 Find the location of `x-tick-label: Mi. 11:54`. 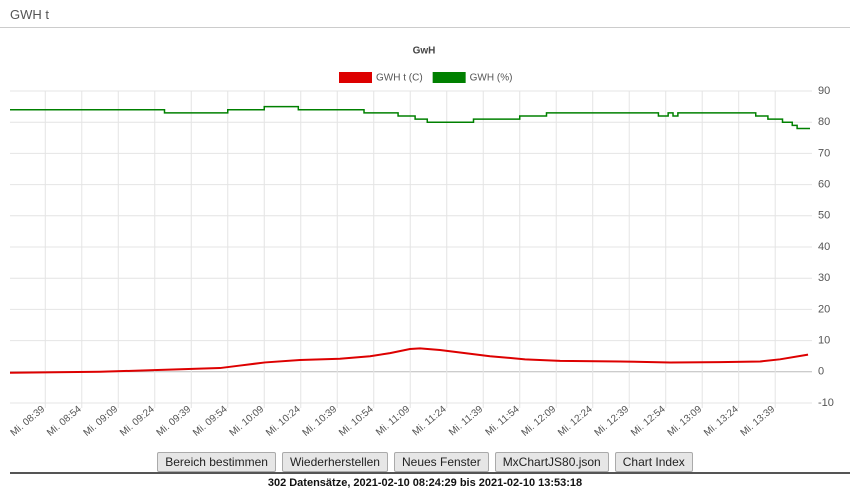

x-tick-label: Mi. 11:54 is located at coordinates (503, 421).